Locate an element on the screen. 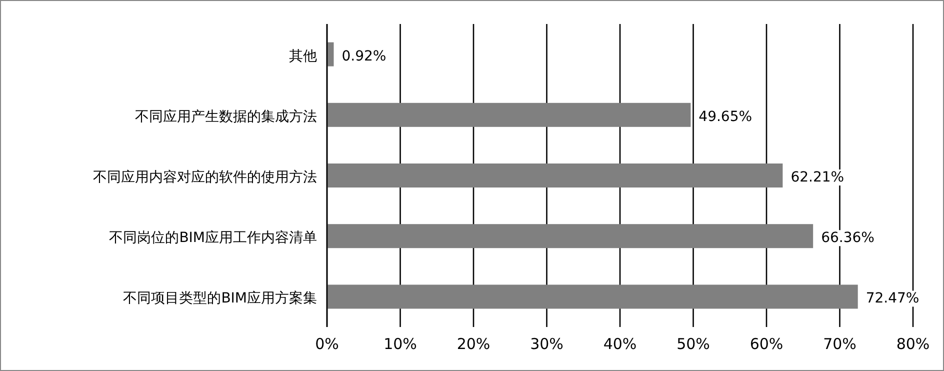 The width and height of the screenshot is (944, 371). x-tick-label: 40% is located at coordinates (620, 344).